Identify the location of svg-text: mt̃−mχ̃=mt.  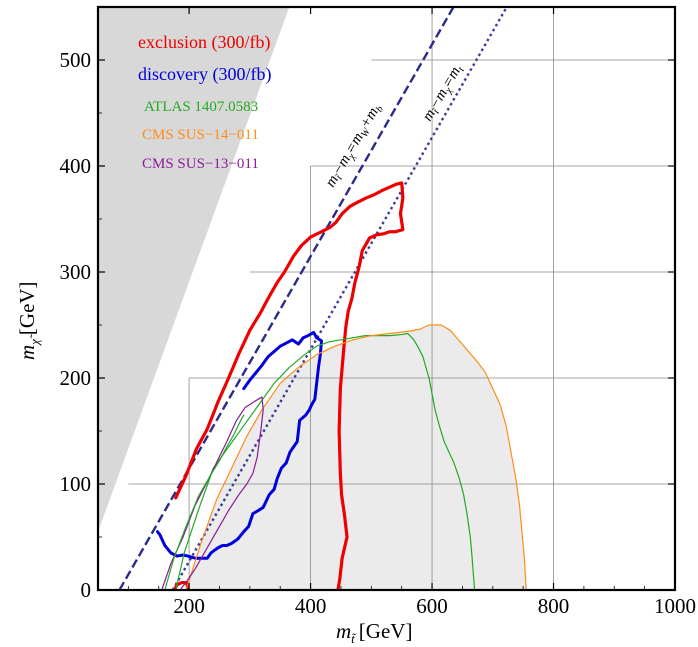
(443, 93).